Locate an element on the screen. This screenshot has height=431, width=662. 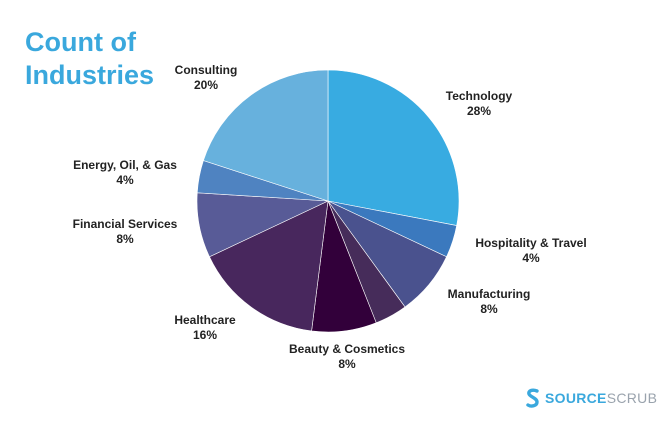
label-energy-oil-gas: Energy, Oil, & Gas 4% is located at coordinates (125, 173).